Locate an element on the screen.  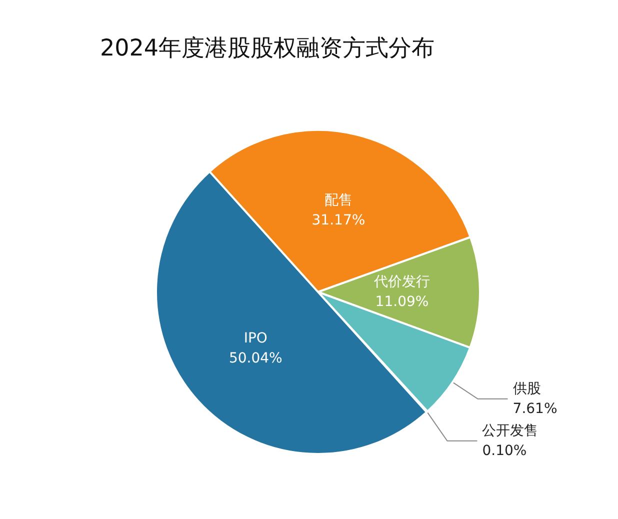
data-label: 11.09% is located at coordinates (402, 302).